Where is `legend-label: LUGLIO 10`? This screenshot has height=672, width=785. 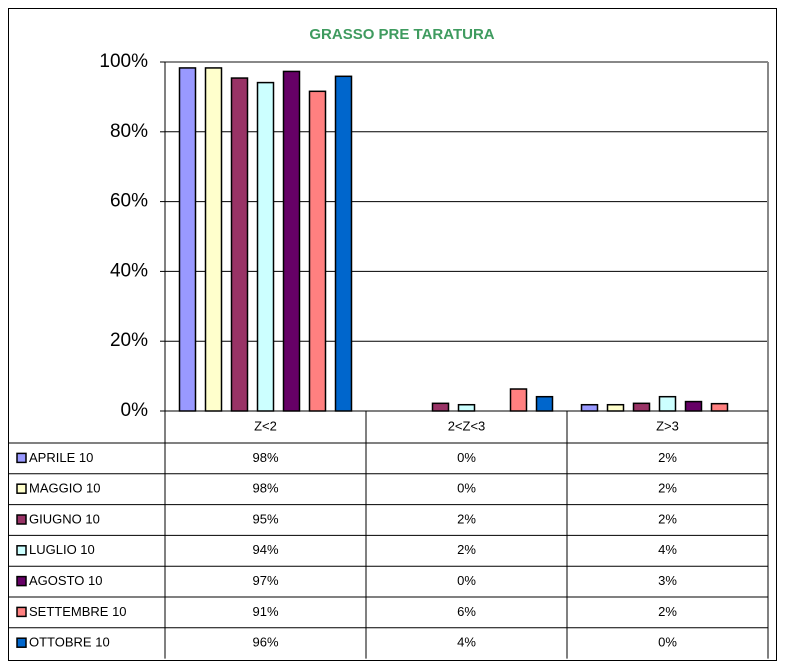 legend-label: LUGLIO 10 is located at coordinates (62, 549).